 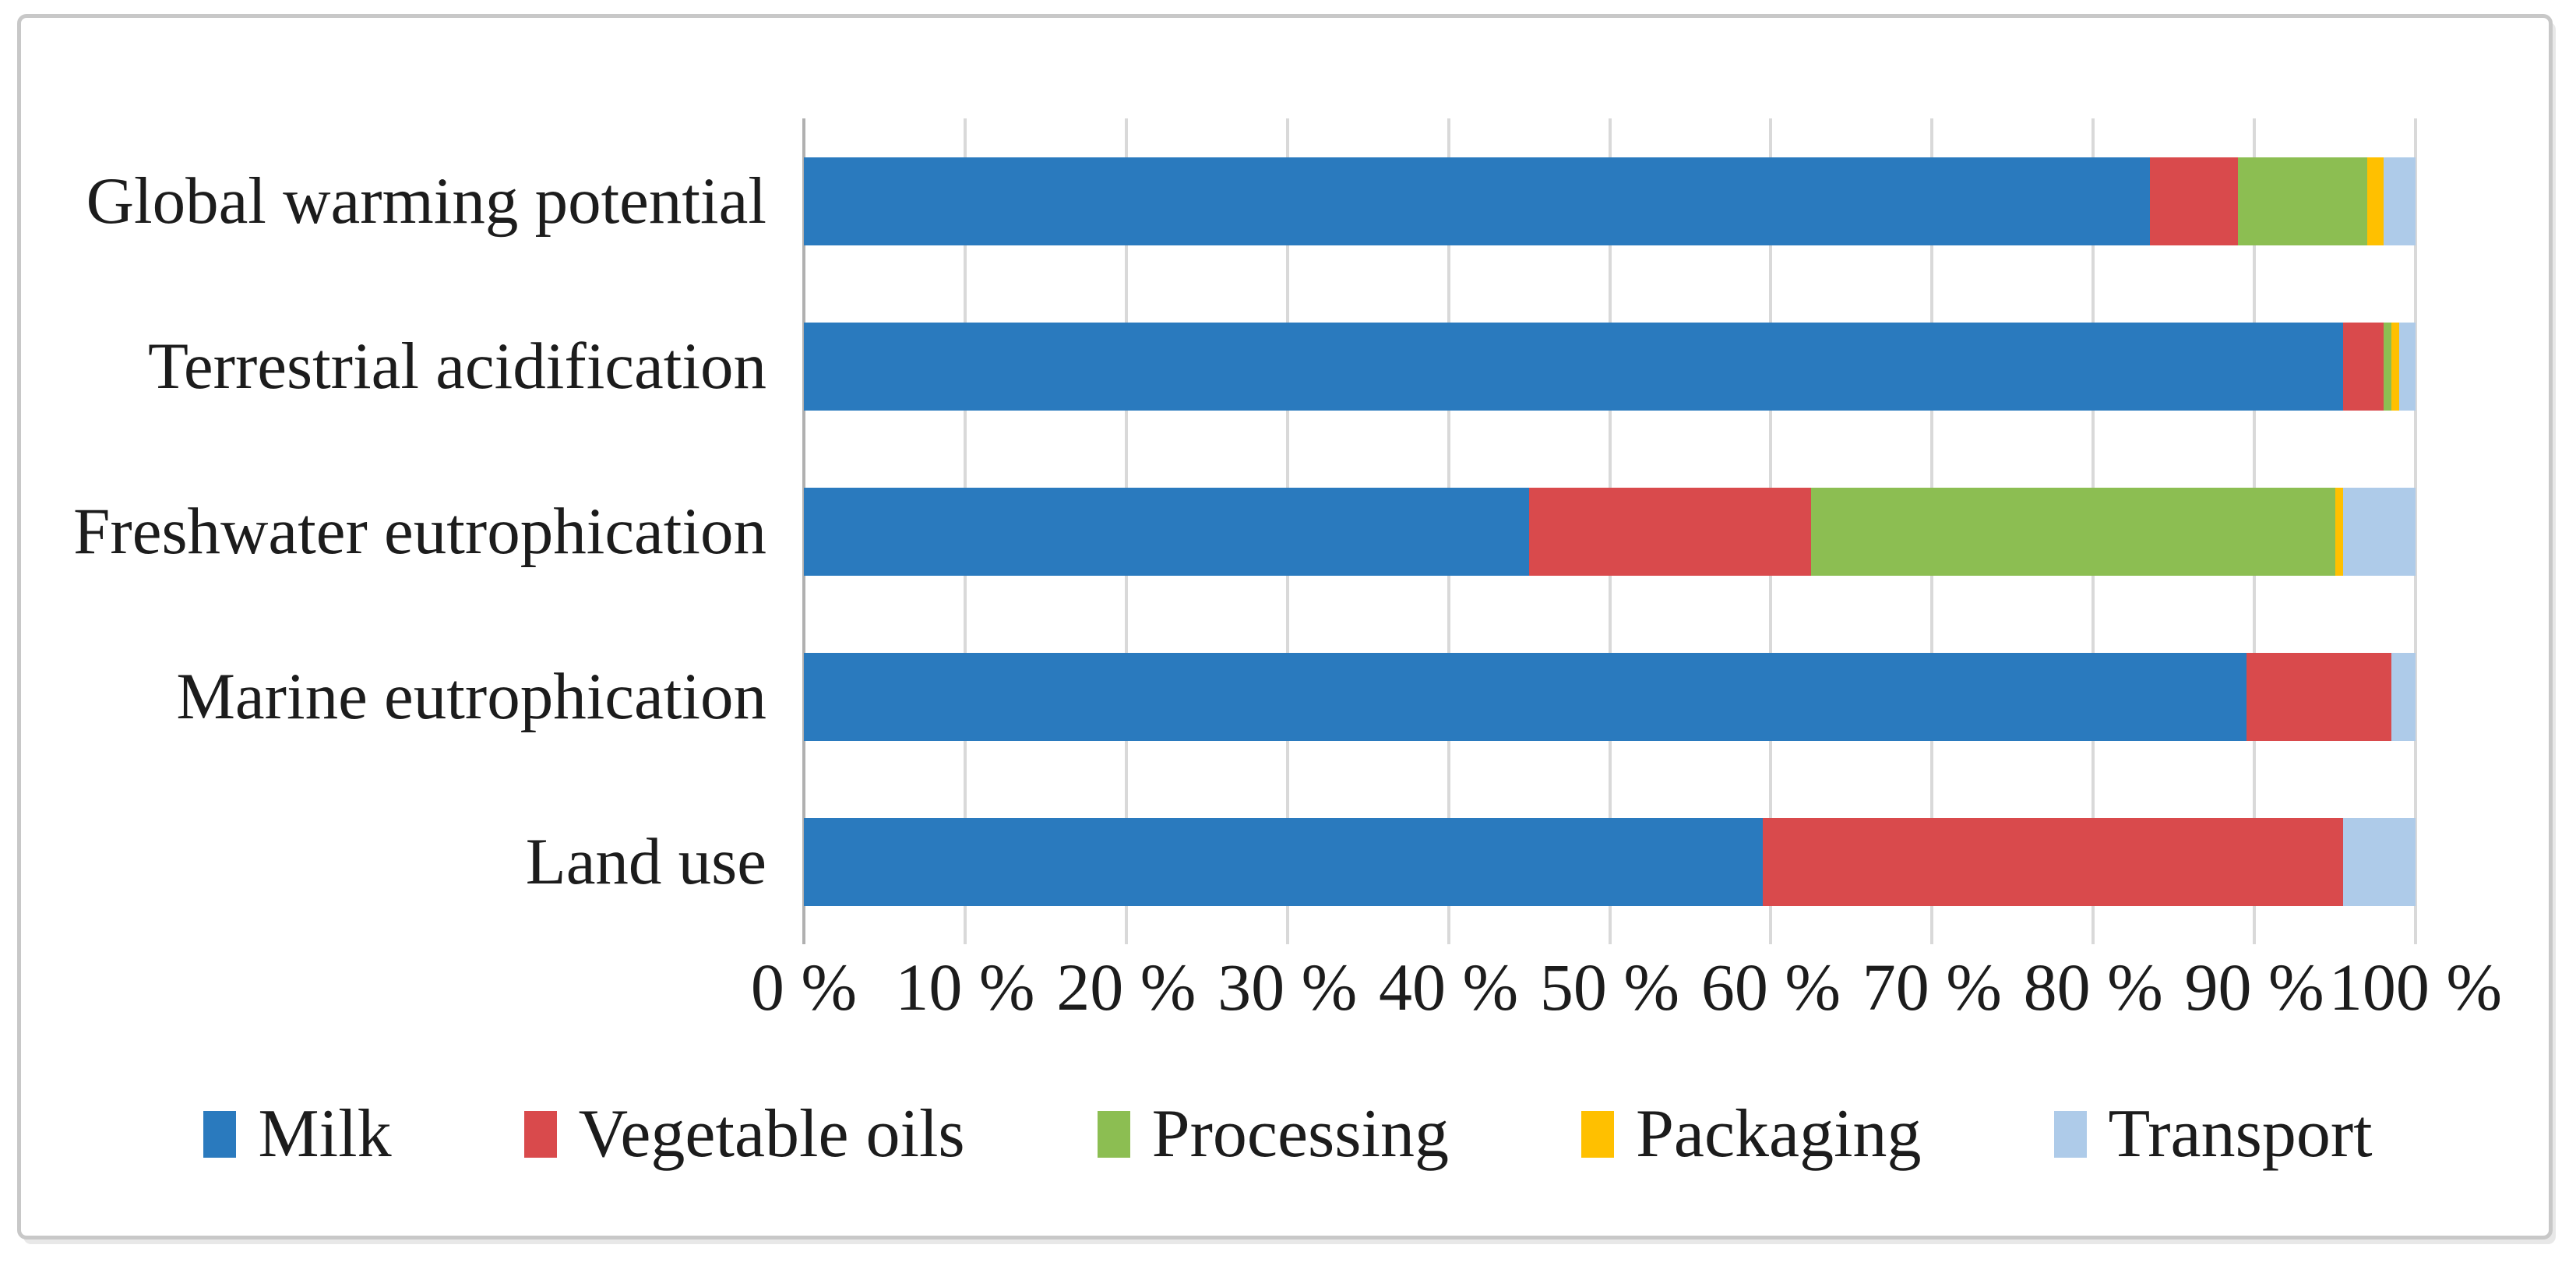 I want to click on category-label: Marine eutrophication, so click(x=471, y=696).